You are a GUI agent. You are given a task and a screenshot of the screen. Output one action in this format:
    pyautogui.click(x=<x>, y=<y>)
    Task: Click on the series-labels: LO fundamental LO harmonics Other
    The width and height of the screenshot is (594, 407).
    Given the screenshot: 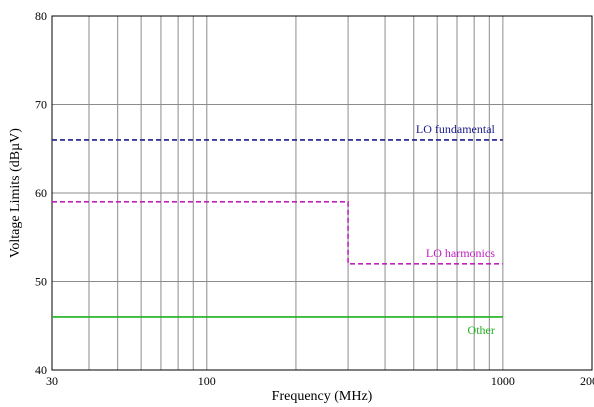 What is the action you would take?
    pyautogui.click(x=456, y=229)
    